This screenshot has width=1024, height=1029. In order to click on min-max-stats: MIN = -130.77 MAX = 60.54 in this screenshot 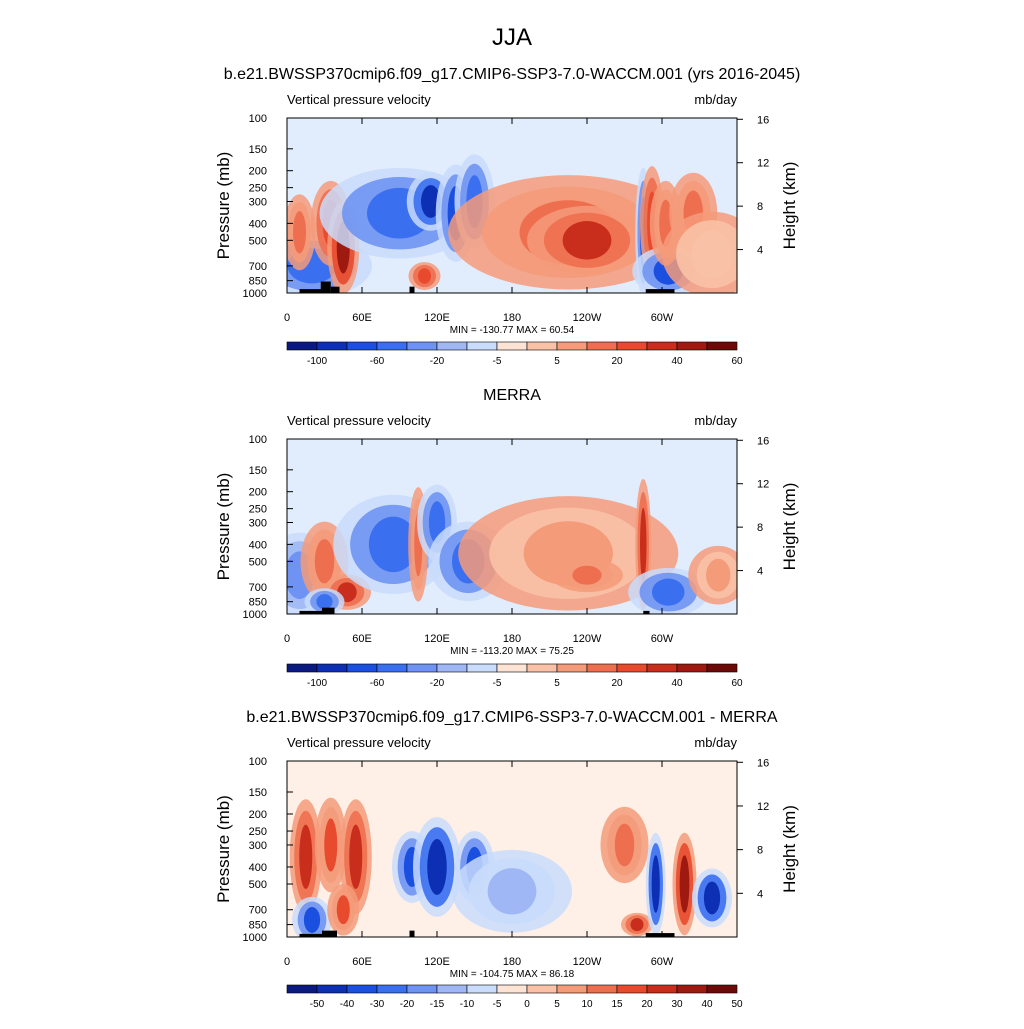, I will do `click(512, 330)`.